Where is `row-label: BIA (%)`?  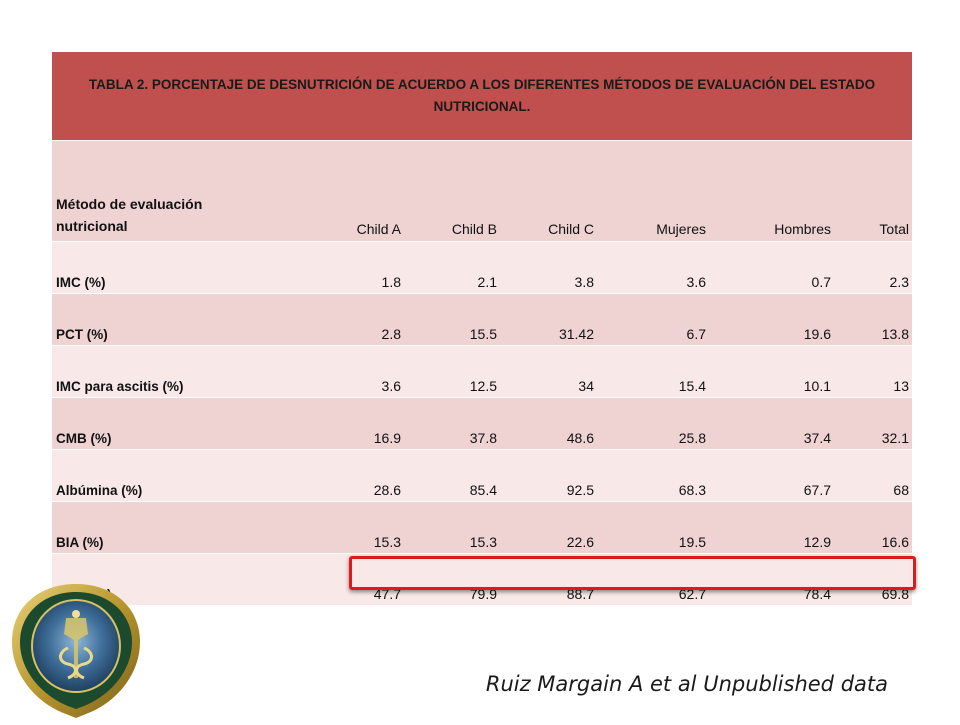
row-label: BIA (%) is located at coordinates (171, 527).